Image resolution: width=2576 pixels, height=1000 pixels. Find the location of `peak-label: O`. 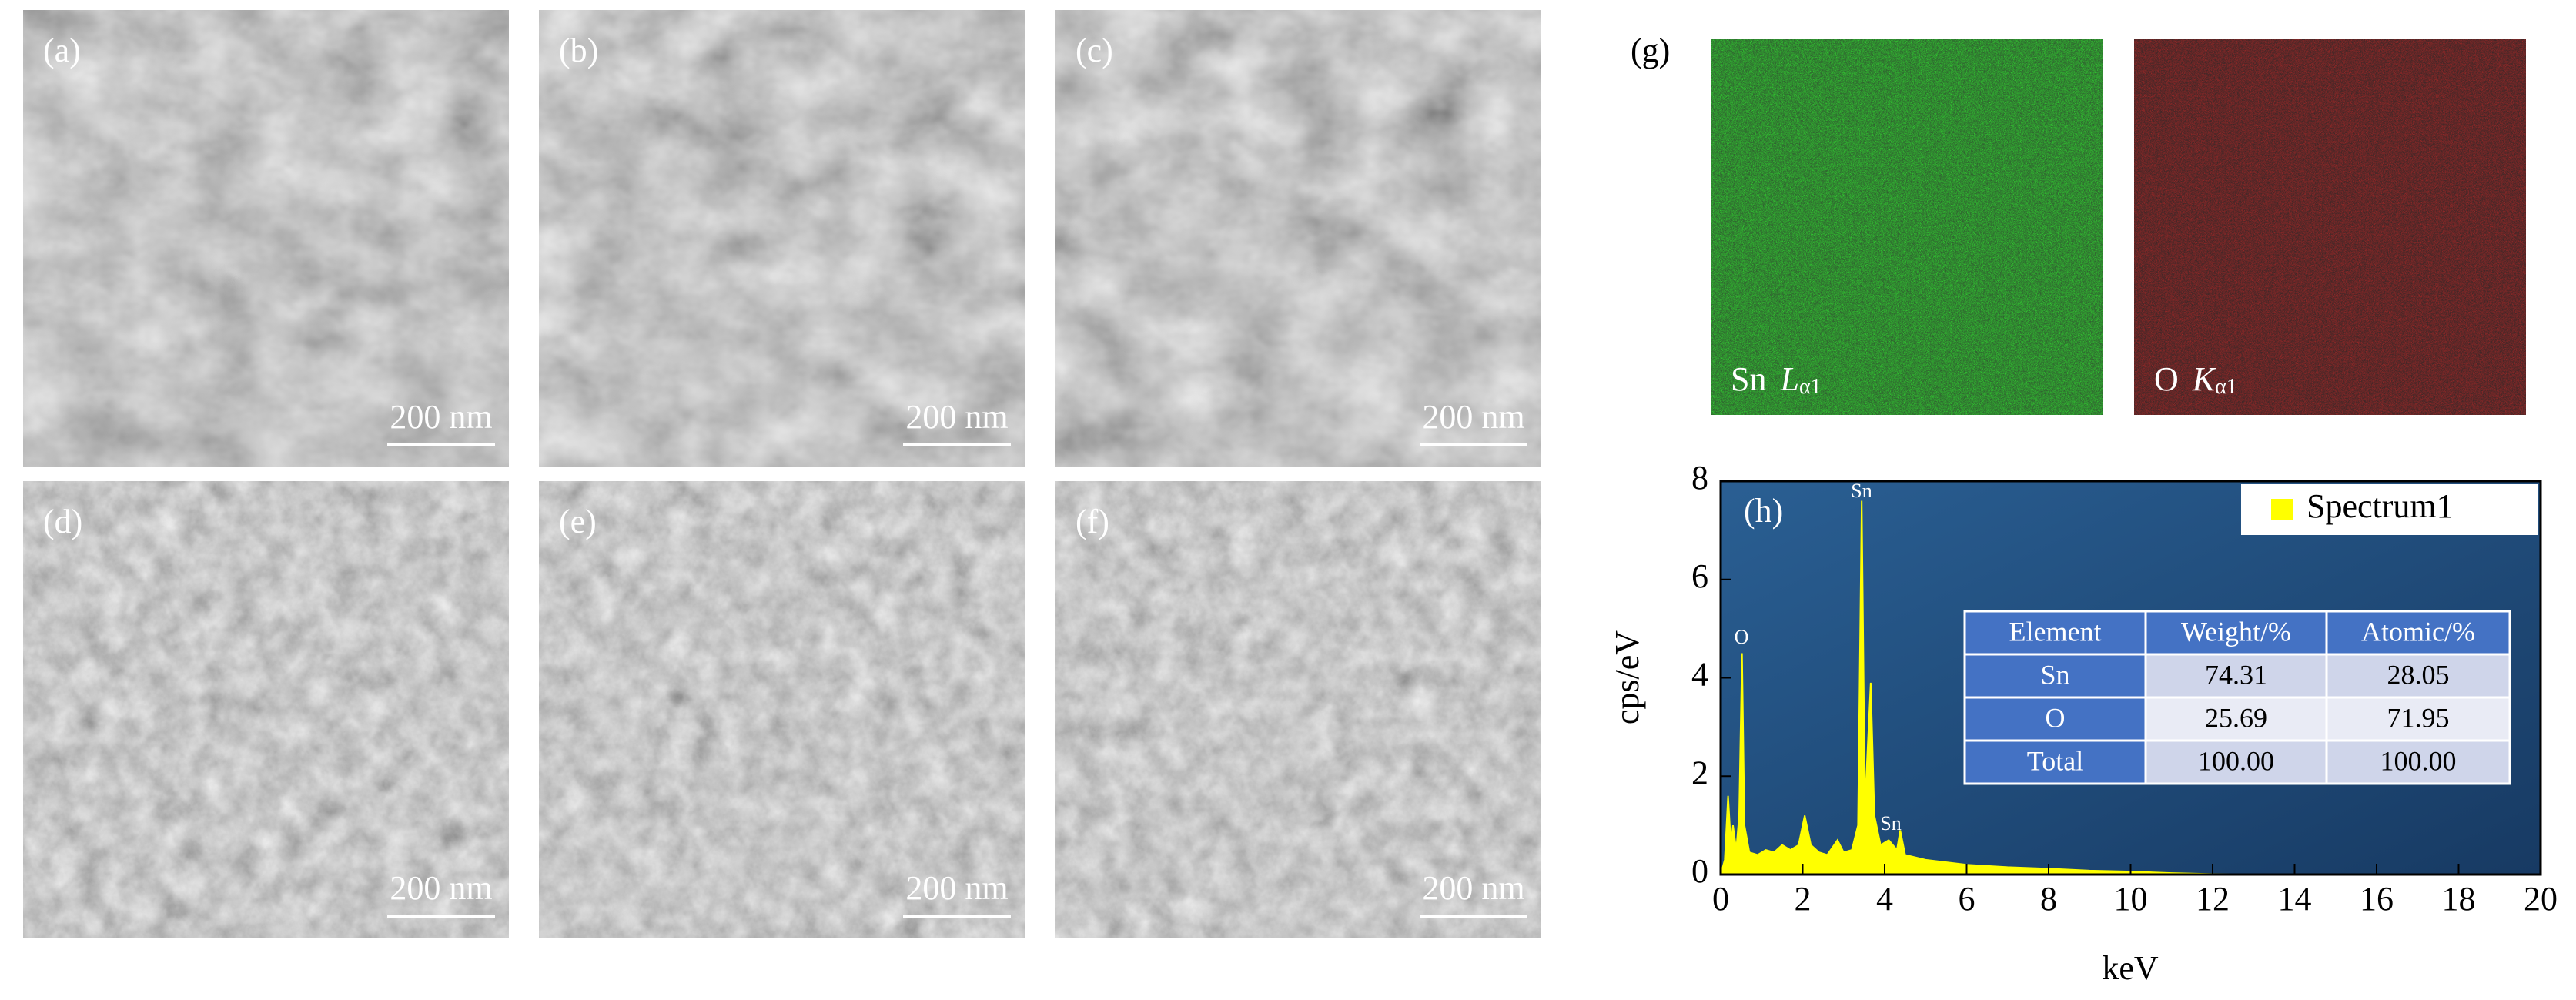

peak-label: O is located at coordinates (1742, 637).